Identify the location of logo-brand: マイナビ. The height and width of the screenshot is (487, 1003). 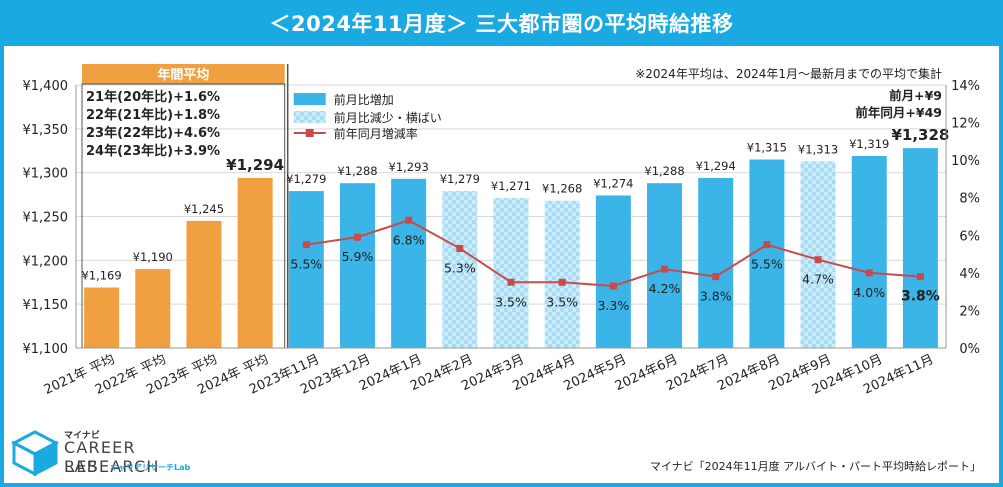
(82, 436).